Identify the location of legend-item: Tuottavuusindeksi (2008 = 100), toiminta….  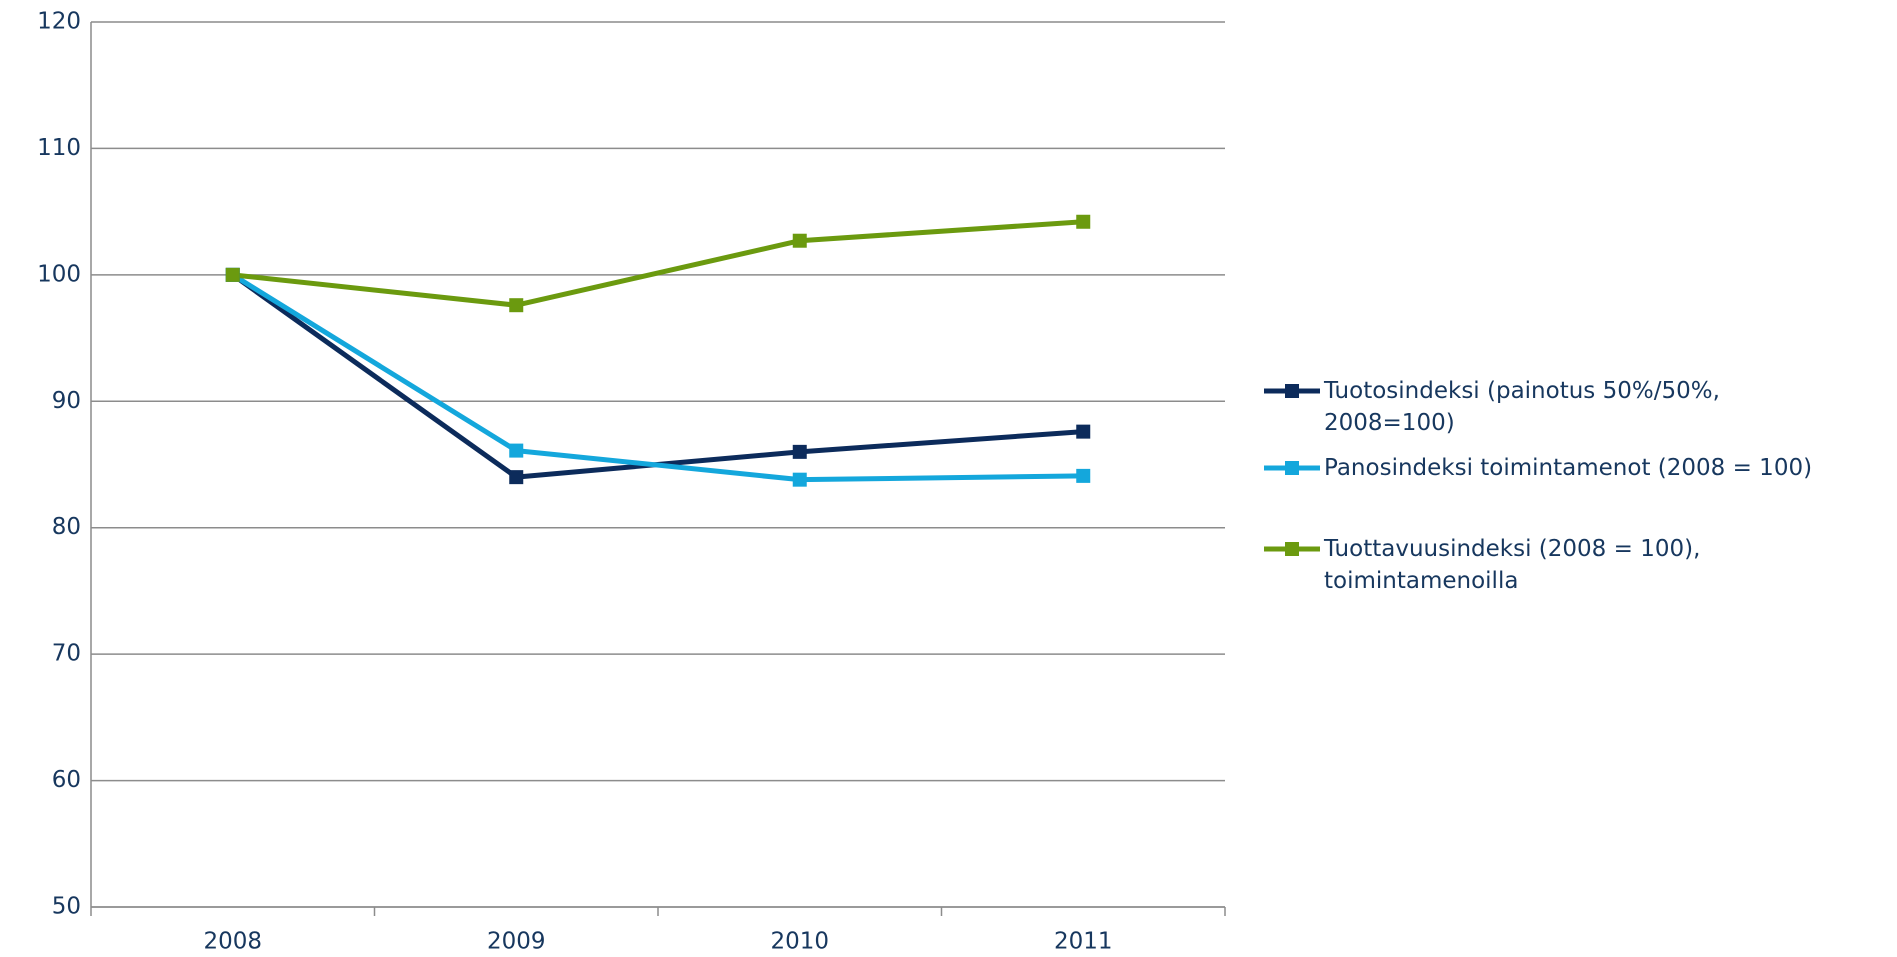
(1502, 565).